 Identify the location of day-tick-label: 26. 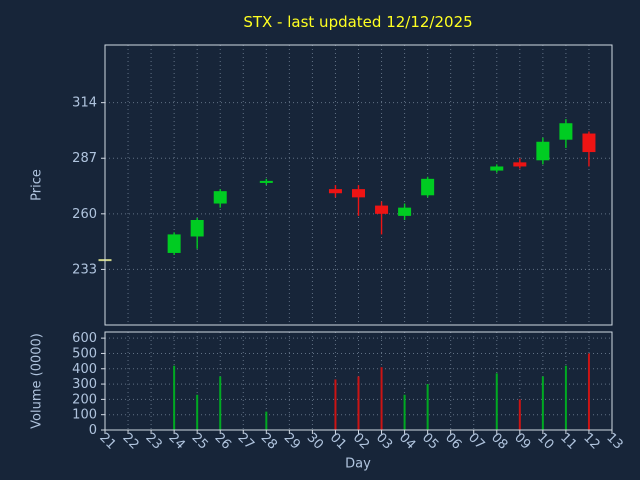
(223, 441).